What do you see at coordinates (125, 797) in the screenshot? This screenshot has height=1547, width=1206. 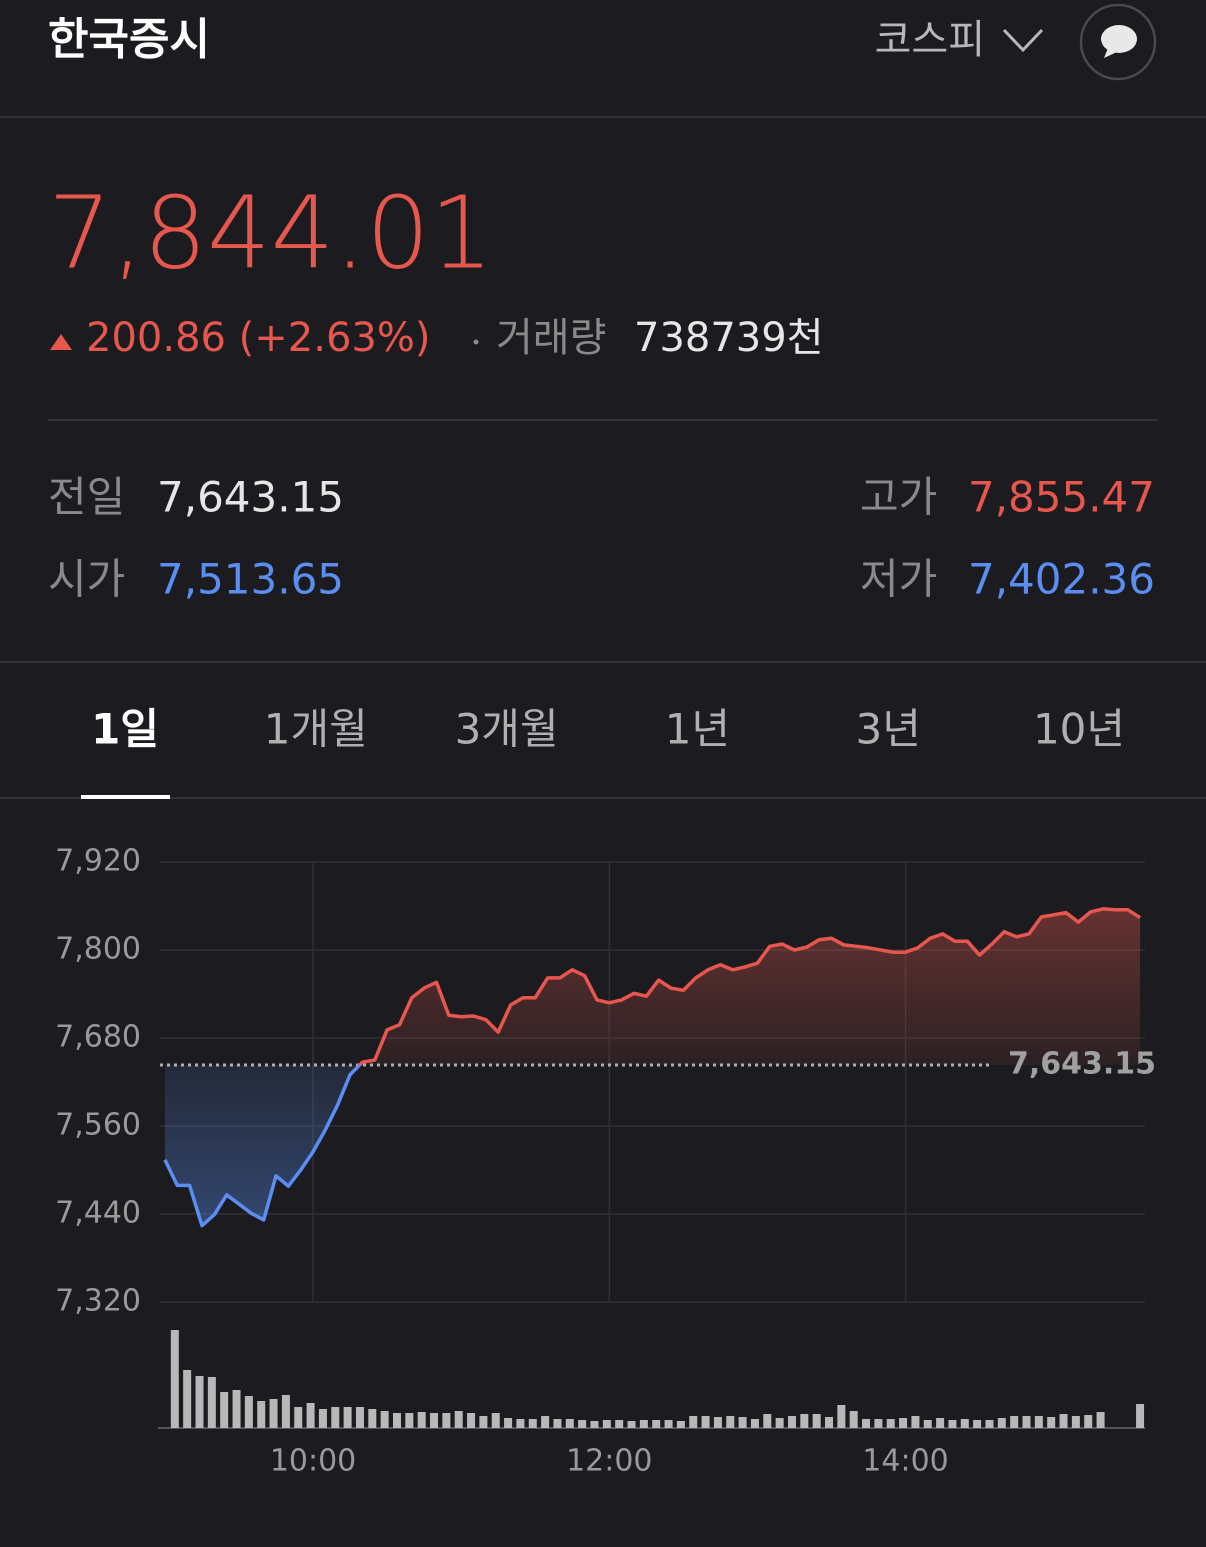 I see `active-tab-indicator` at bounding box center [125, 797].